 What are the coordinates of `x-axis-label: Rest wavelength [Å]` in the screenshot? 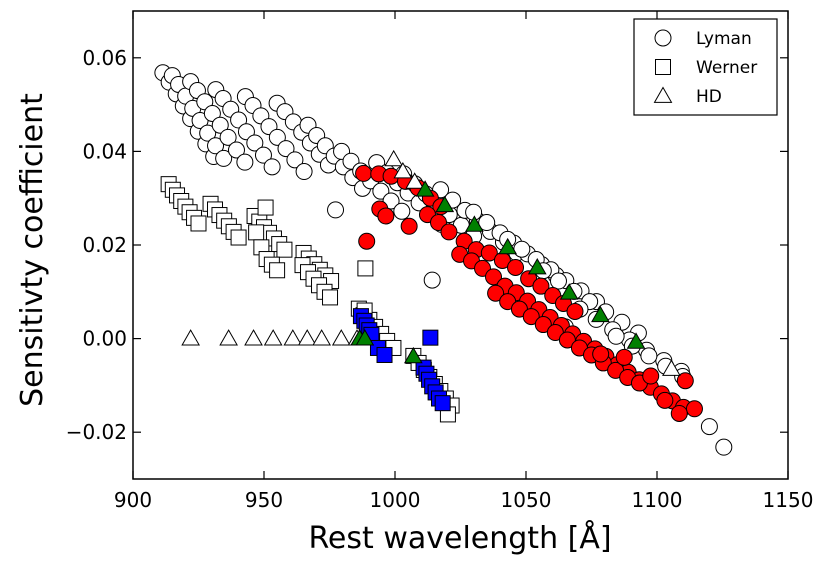 It's located at (459, 538).